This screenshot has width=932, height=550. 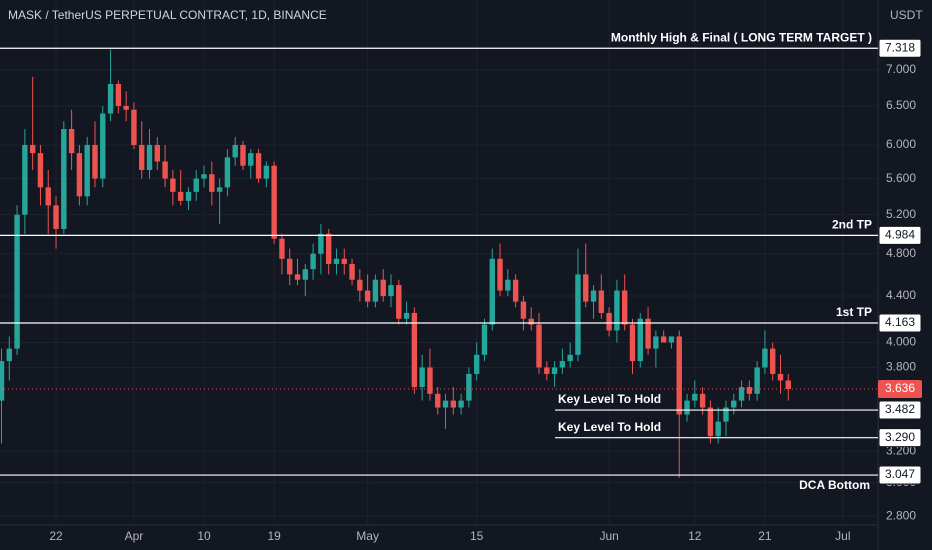 I want to click on level-value-label: 3.482, so click(x=900, y=409).